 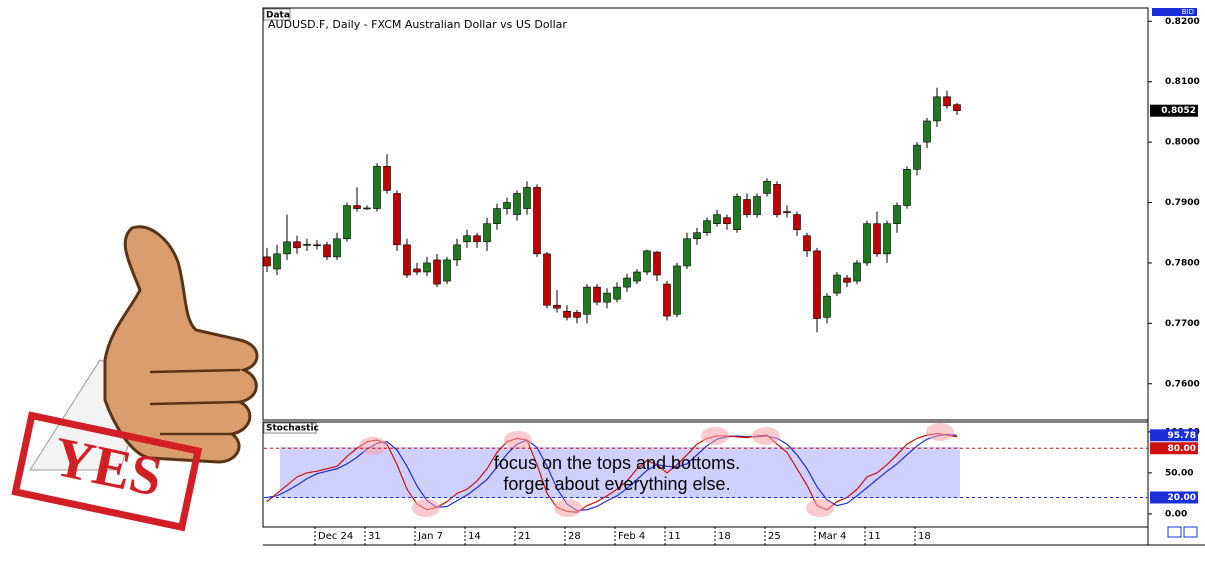 I want to click on x-tick-label: Feb 4, so click(x=631, y=536).